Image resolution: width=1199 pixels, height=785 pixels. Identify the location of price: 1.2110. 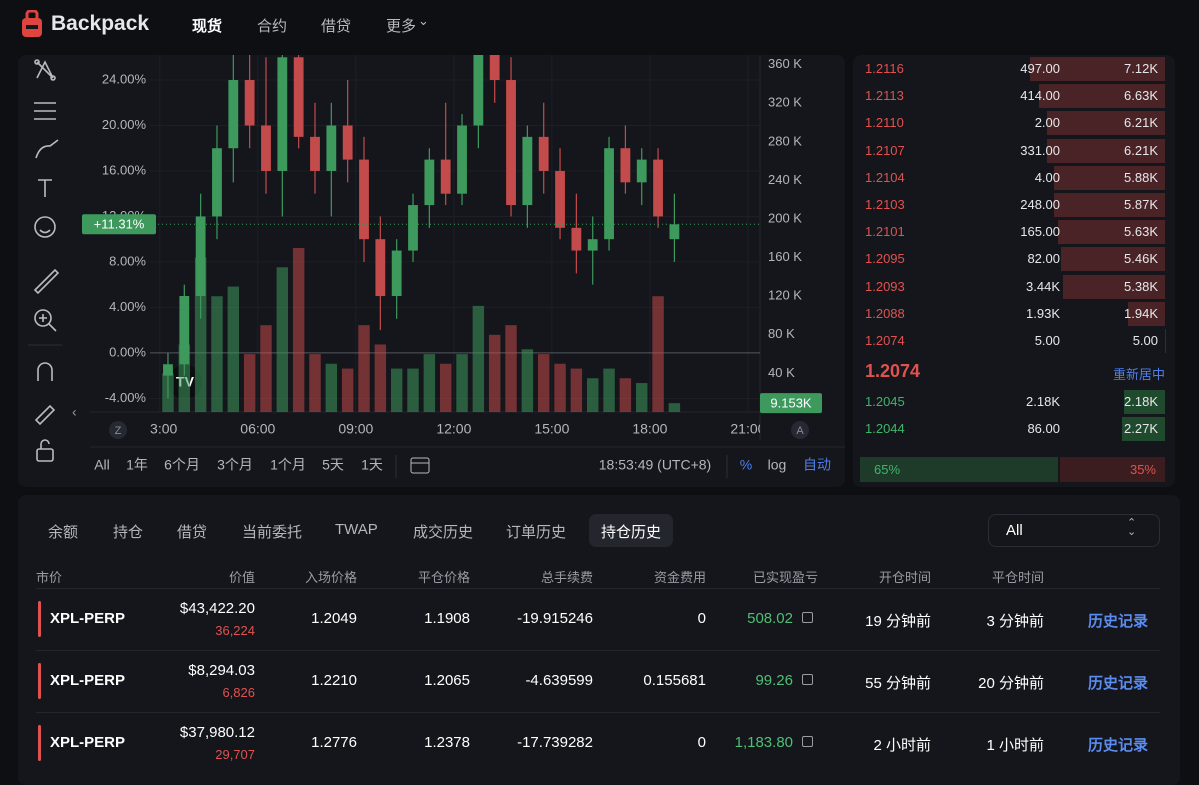
(884, 122).